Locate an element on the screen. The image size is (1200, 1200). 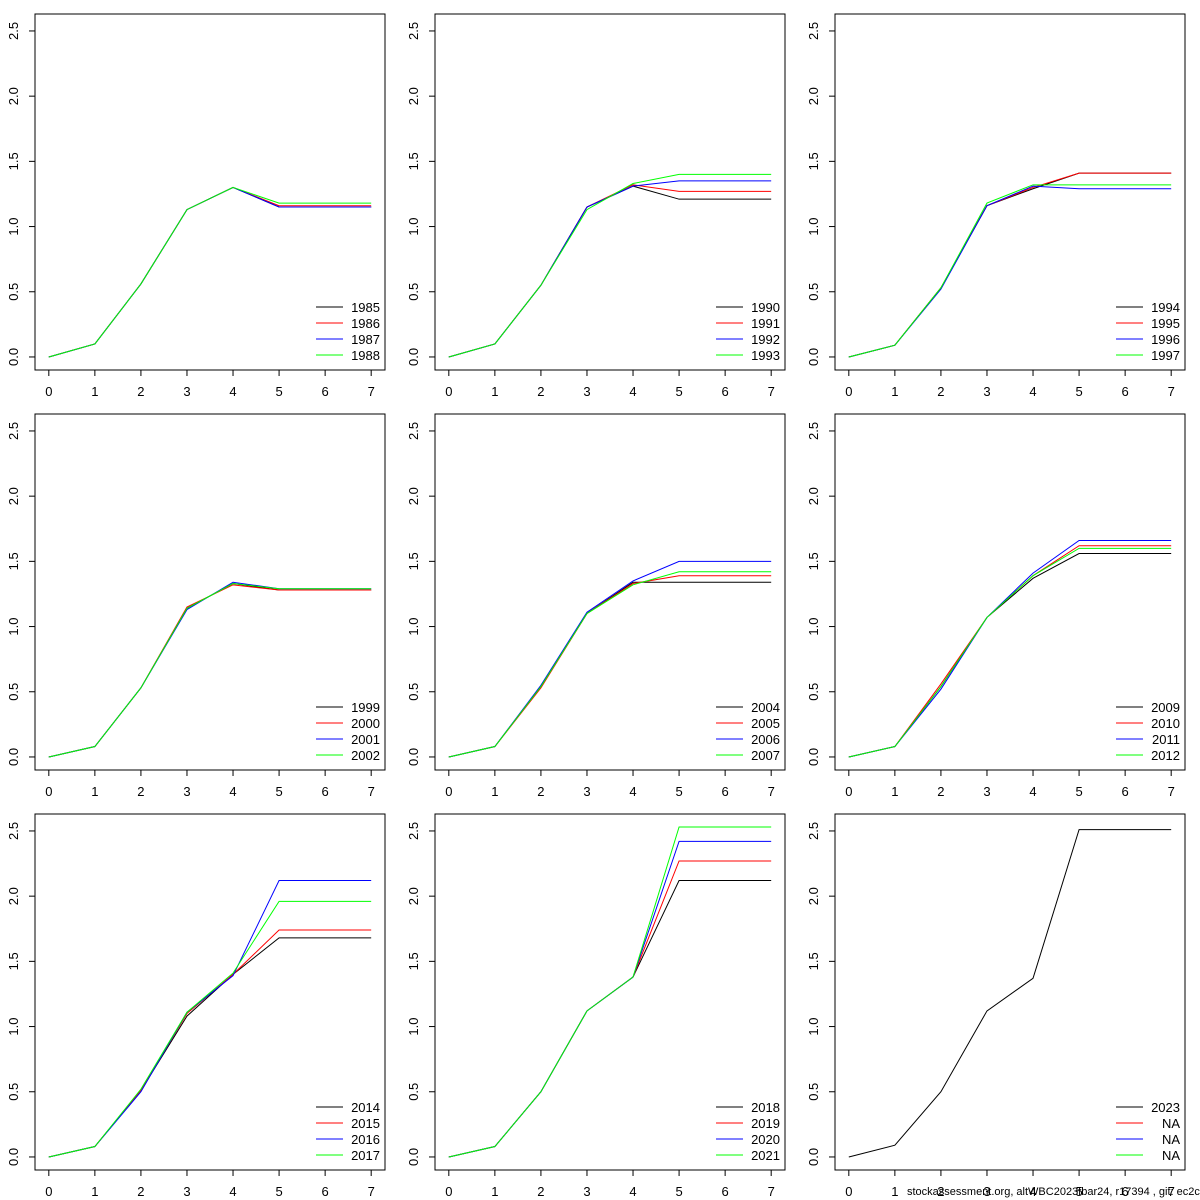
legend-label: 2011 is located at coordinates (1166, 739).